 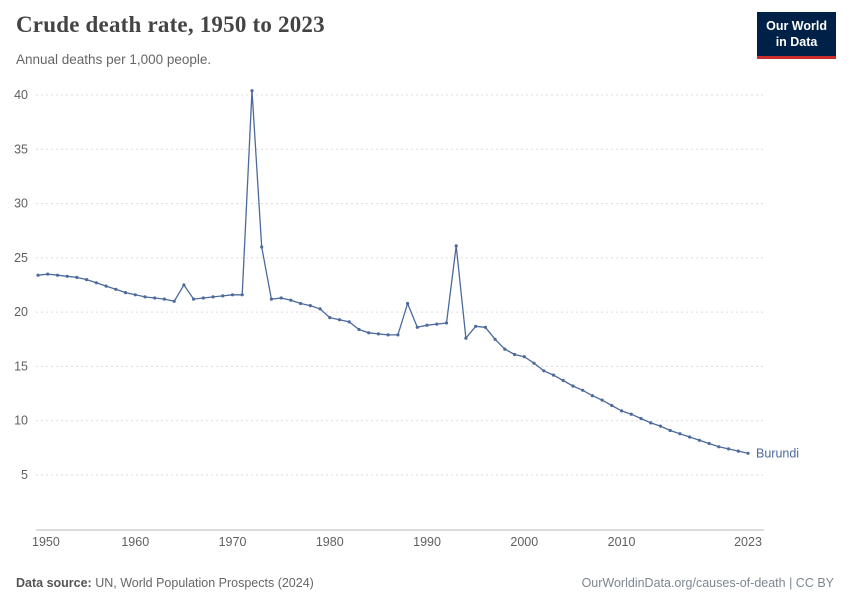 What do you see at coordinates (170, 24) in the screenshot?
I see `page-title: Crude death rate, 1950 to 2023` at bounding box center [170, 24].